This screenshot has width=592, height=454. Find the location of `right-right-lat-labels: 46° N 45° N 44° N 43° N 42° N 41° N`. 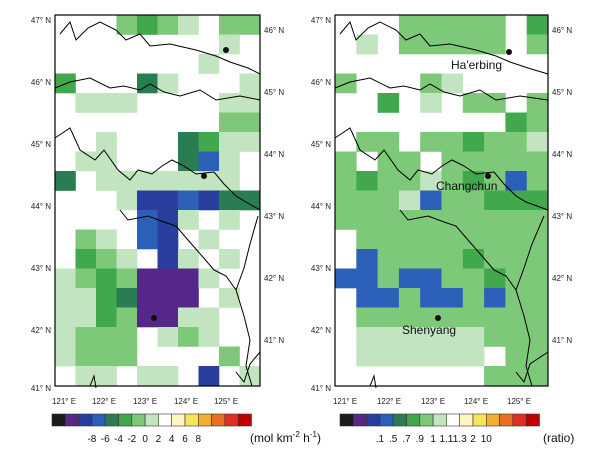

right-right-lat-labels: 46° N 45° N 44° N 43° N 42° N 41° N is located at coordinates (562, 185).